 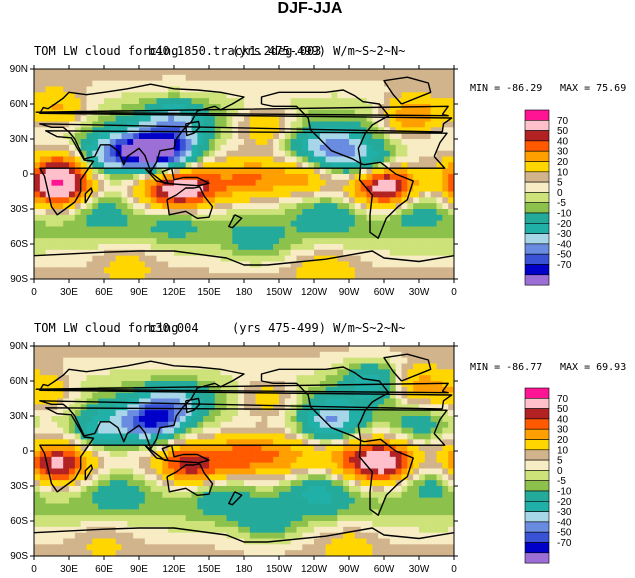 I want to click on x-tick-label: 90W, so click(x=349, y=292).